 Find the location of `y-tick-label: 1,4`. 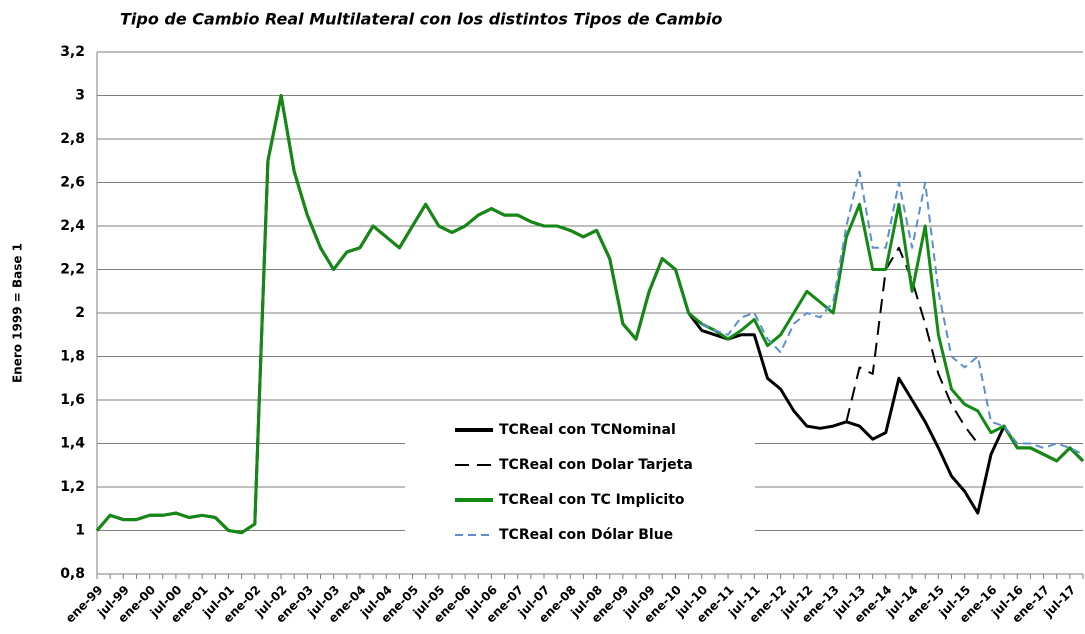

y-tick-label: 1,4 is located at coordinates (72, 444).